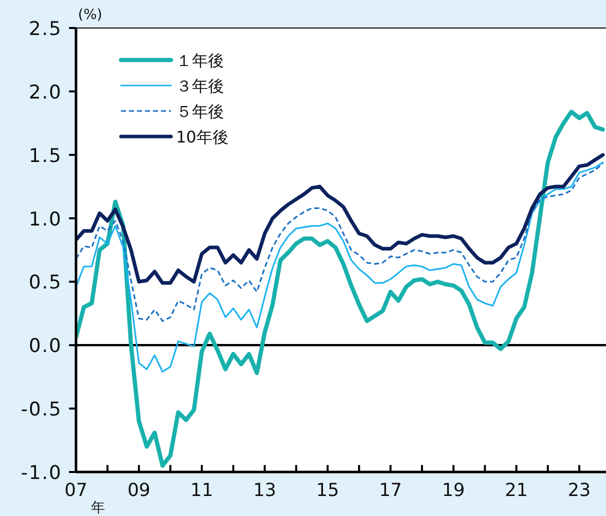 This screenshot has width=606, height=516. Describe the element at coordinates (200, 86) in the screenshot. I see `legend-label: ３年後` at that location.